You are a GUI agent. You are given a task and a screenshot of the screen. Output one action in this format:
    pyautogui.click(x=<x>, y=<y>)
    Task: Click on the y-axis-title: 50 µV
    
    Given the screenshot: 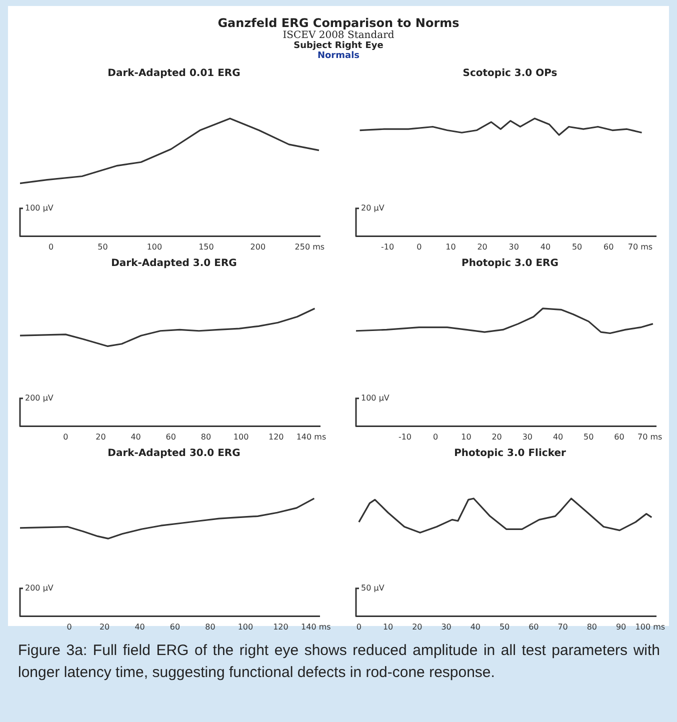 What is the action you would take?
    pyautogui.click(x=373, y=587)
    